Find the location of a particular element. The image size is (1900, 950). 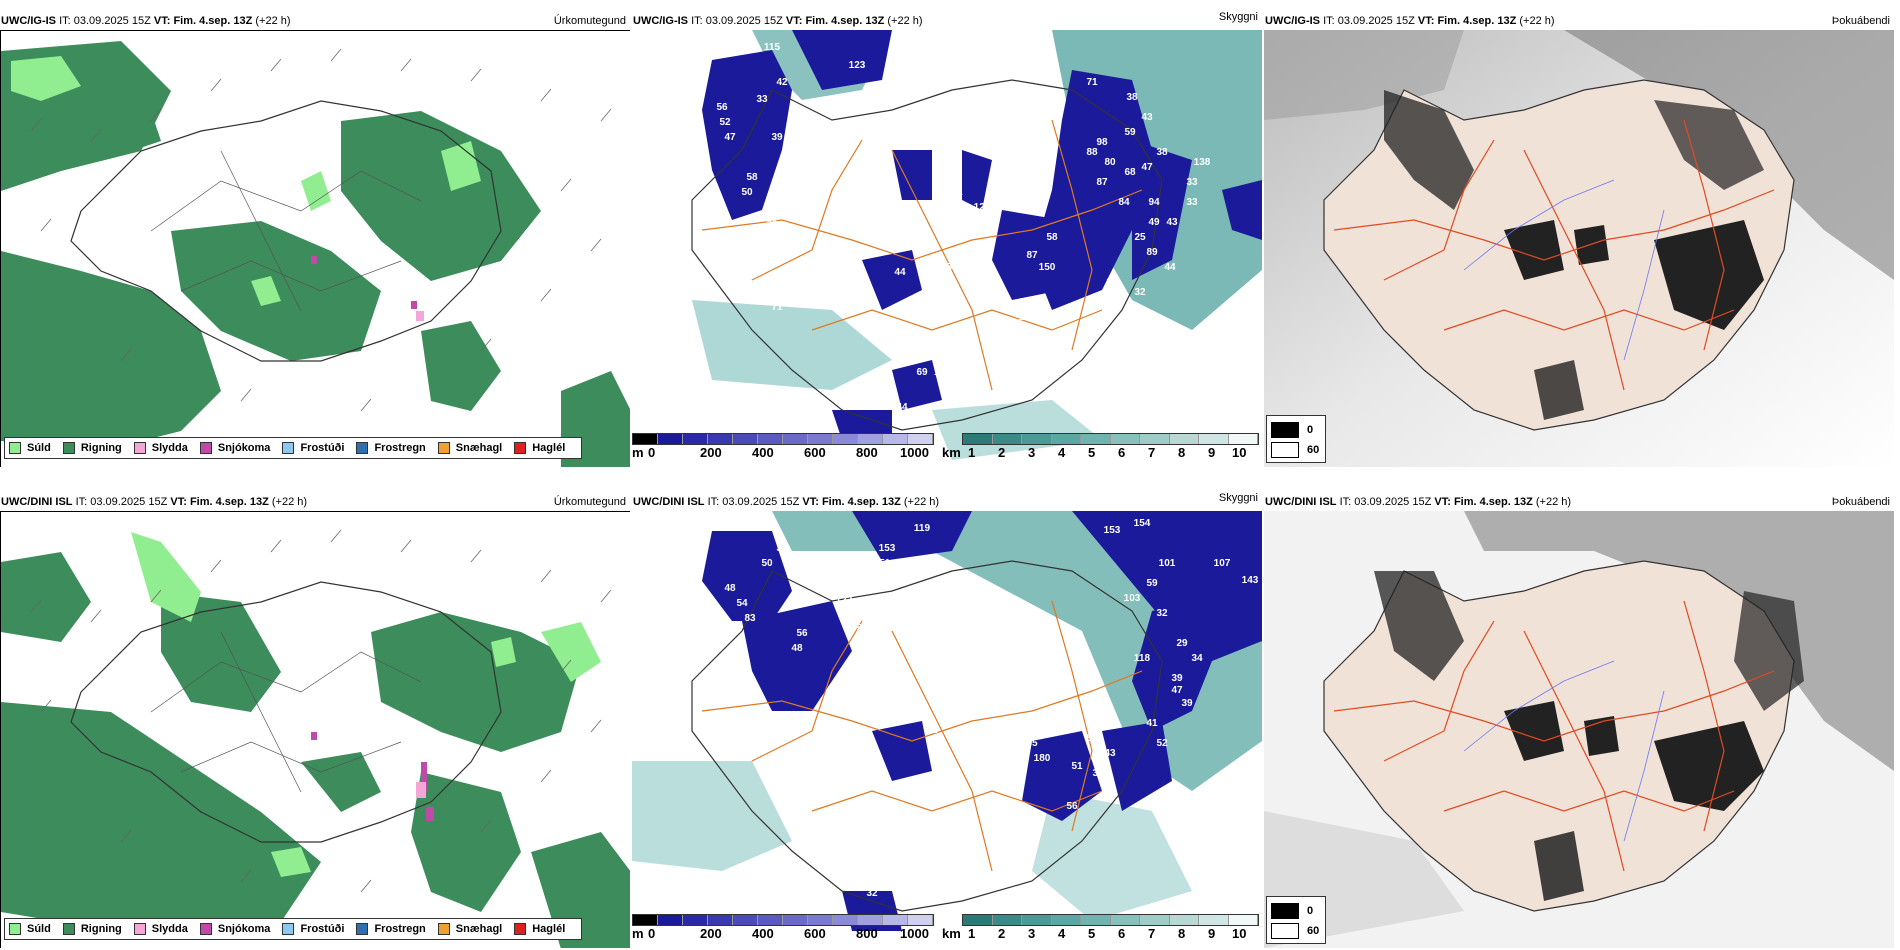

svg-text: 191 is located at coordinates (862, 129).